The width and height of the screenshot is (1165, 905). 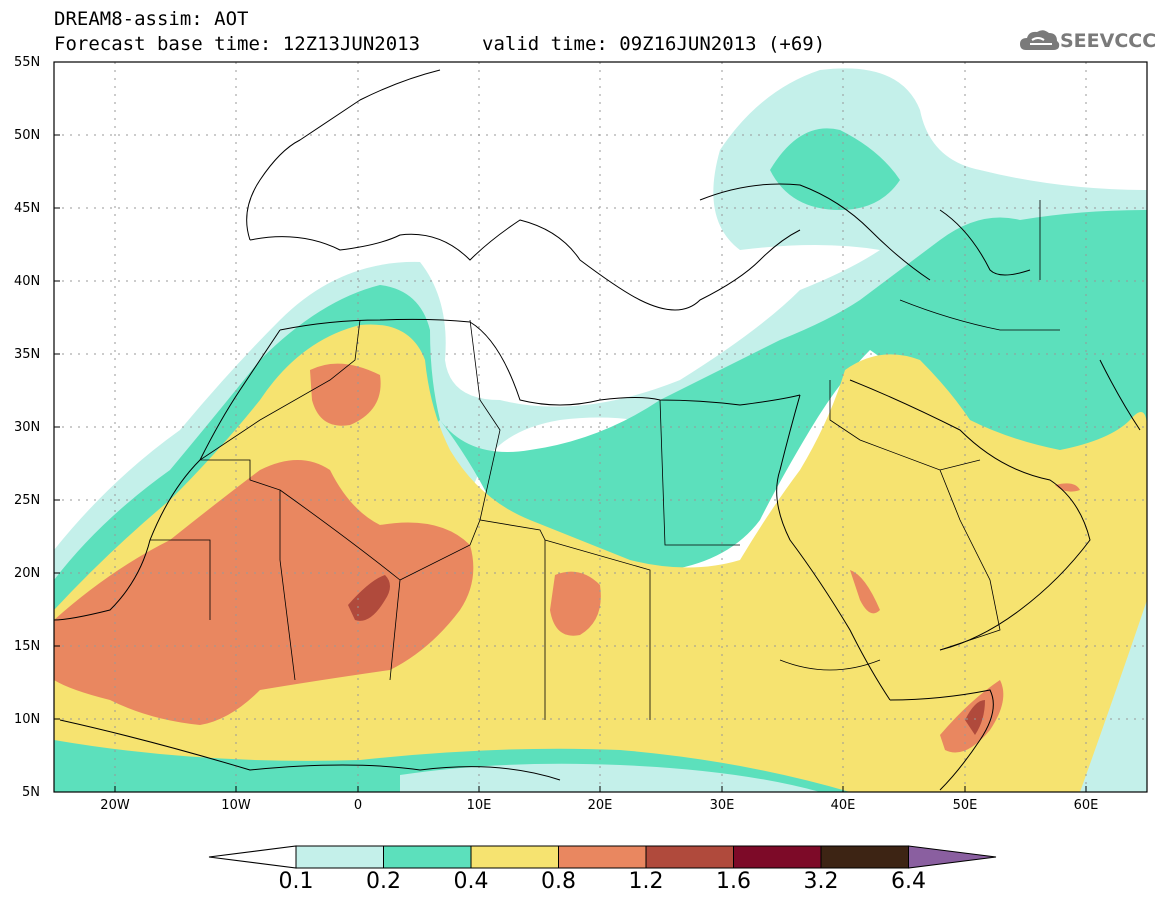 I want to click on lon-label-40e: 40E, so click(x=843, y=805).